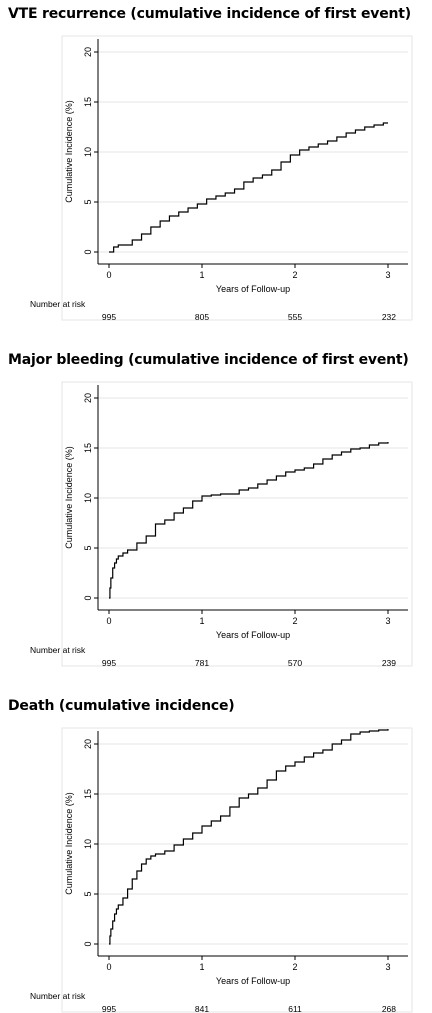 The height and width of the screenshot is (1013, 432). What do you see at coordinates (389, 663) in the screenshot?
I see `risk-value: 239` at bounding box center [389, 663].